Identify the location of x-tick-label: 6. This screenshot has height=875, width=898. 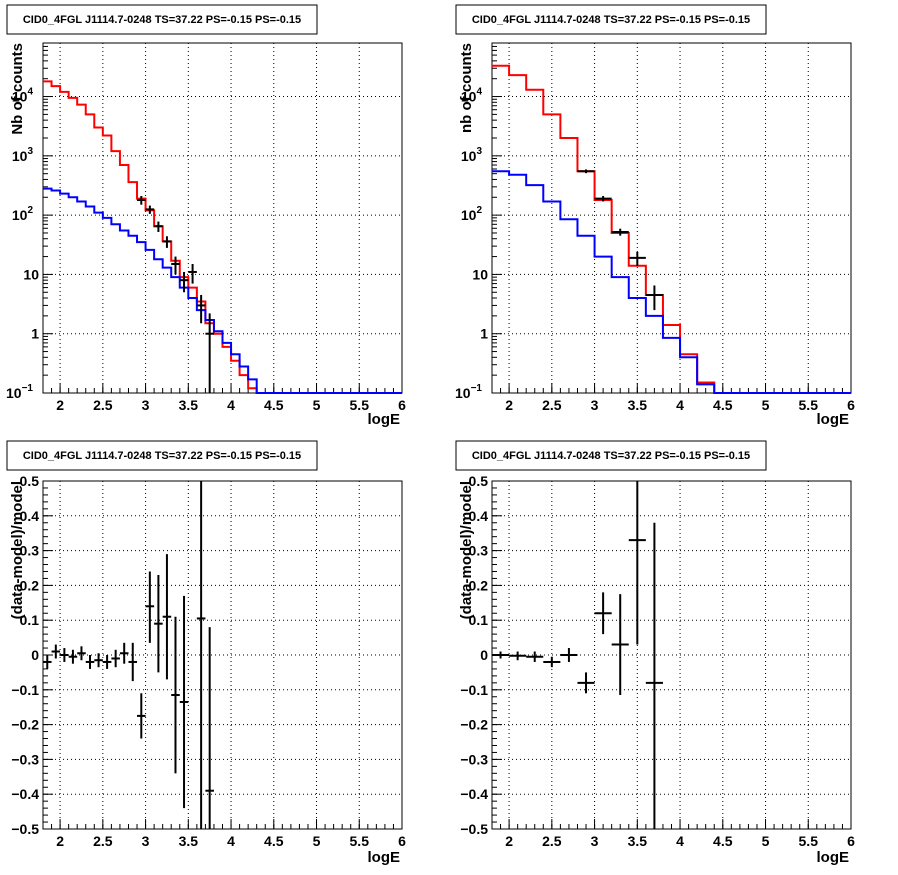
(402, 405).